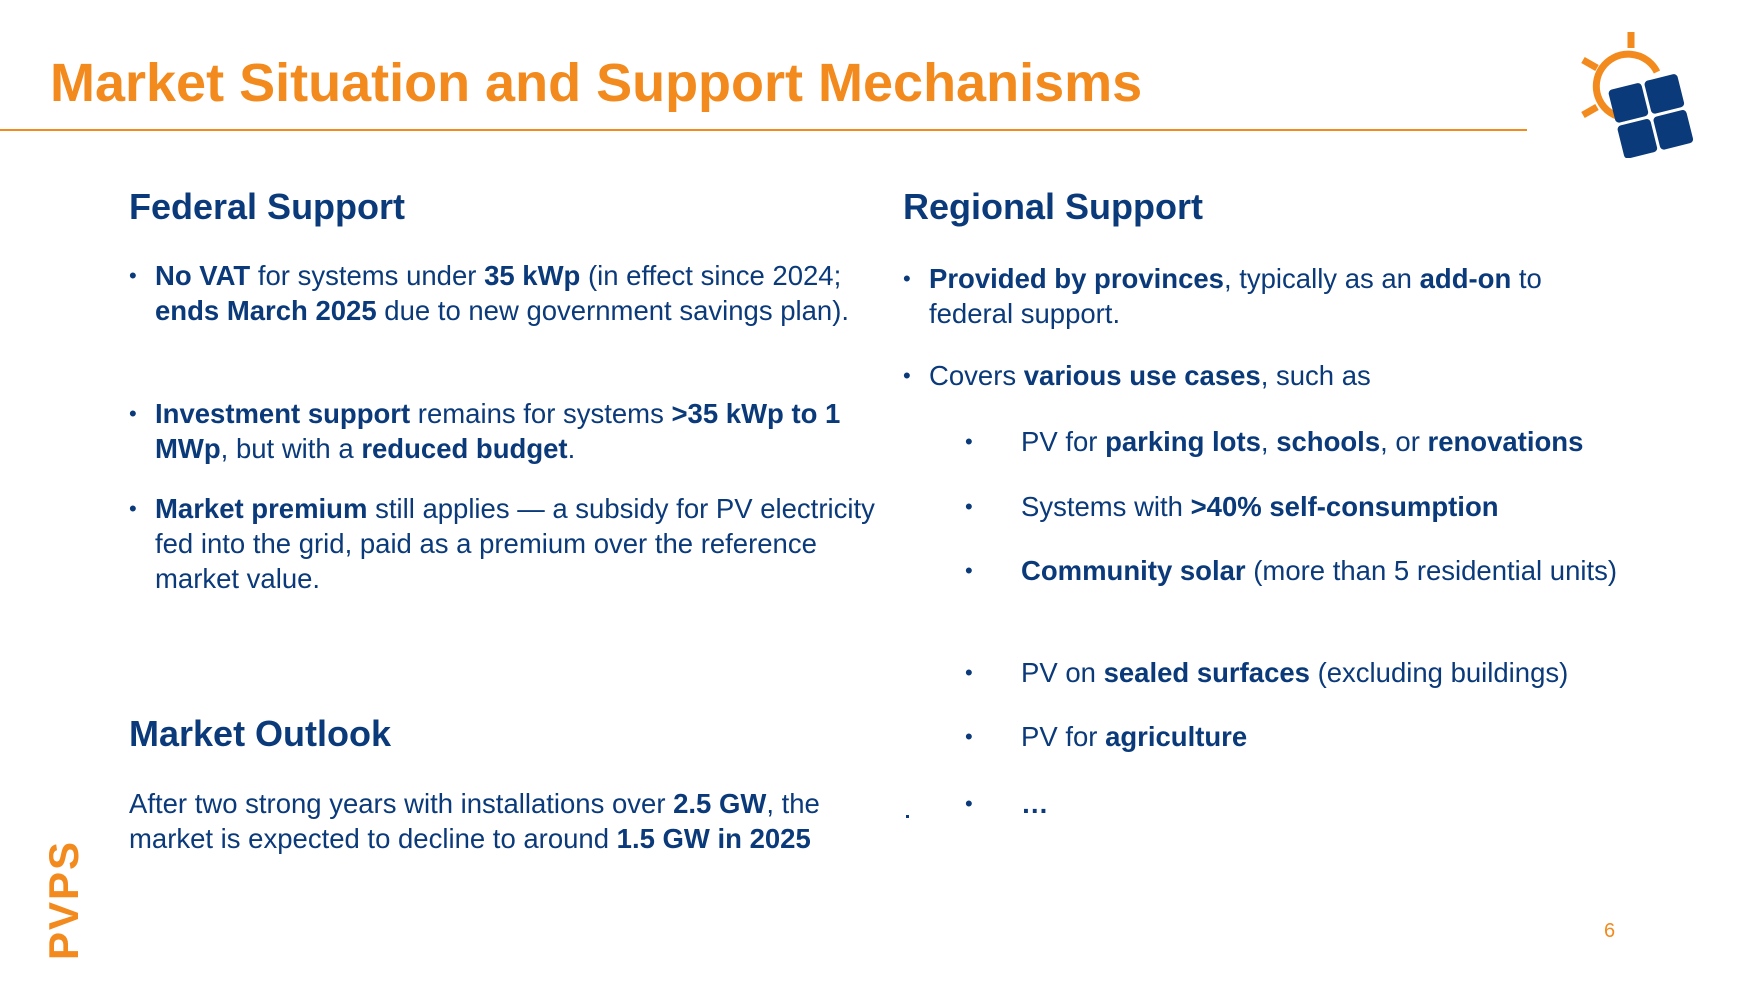 The height and width of the screenshot is (987, 1754). I want to click on bold-text: 35 kWp, so click(532, 275).